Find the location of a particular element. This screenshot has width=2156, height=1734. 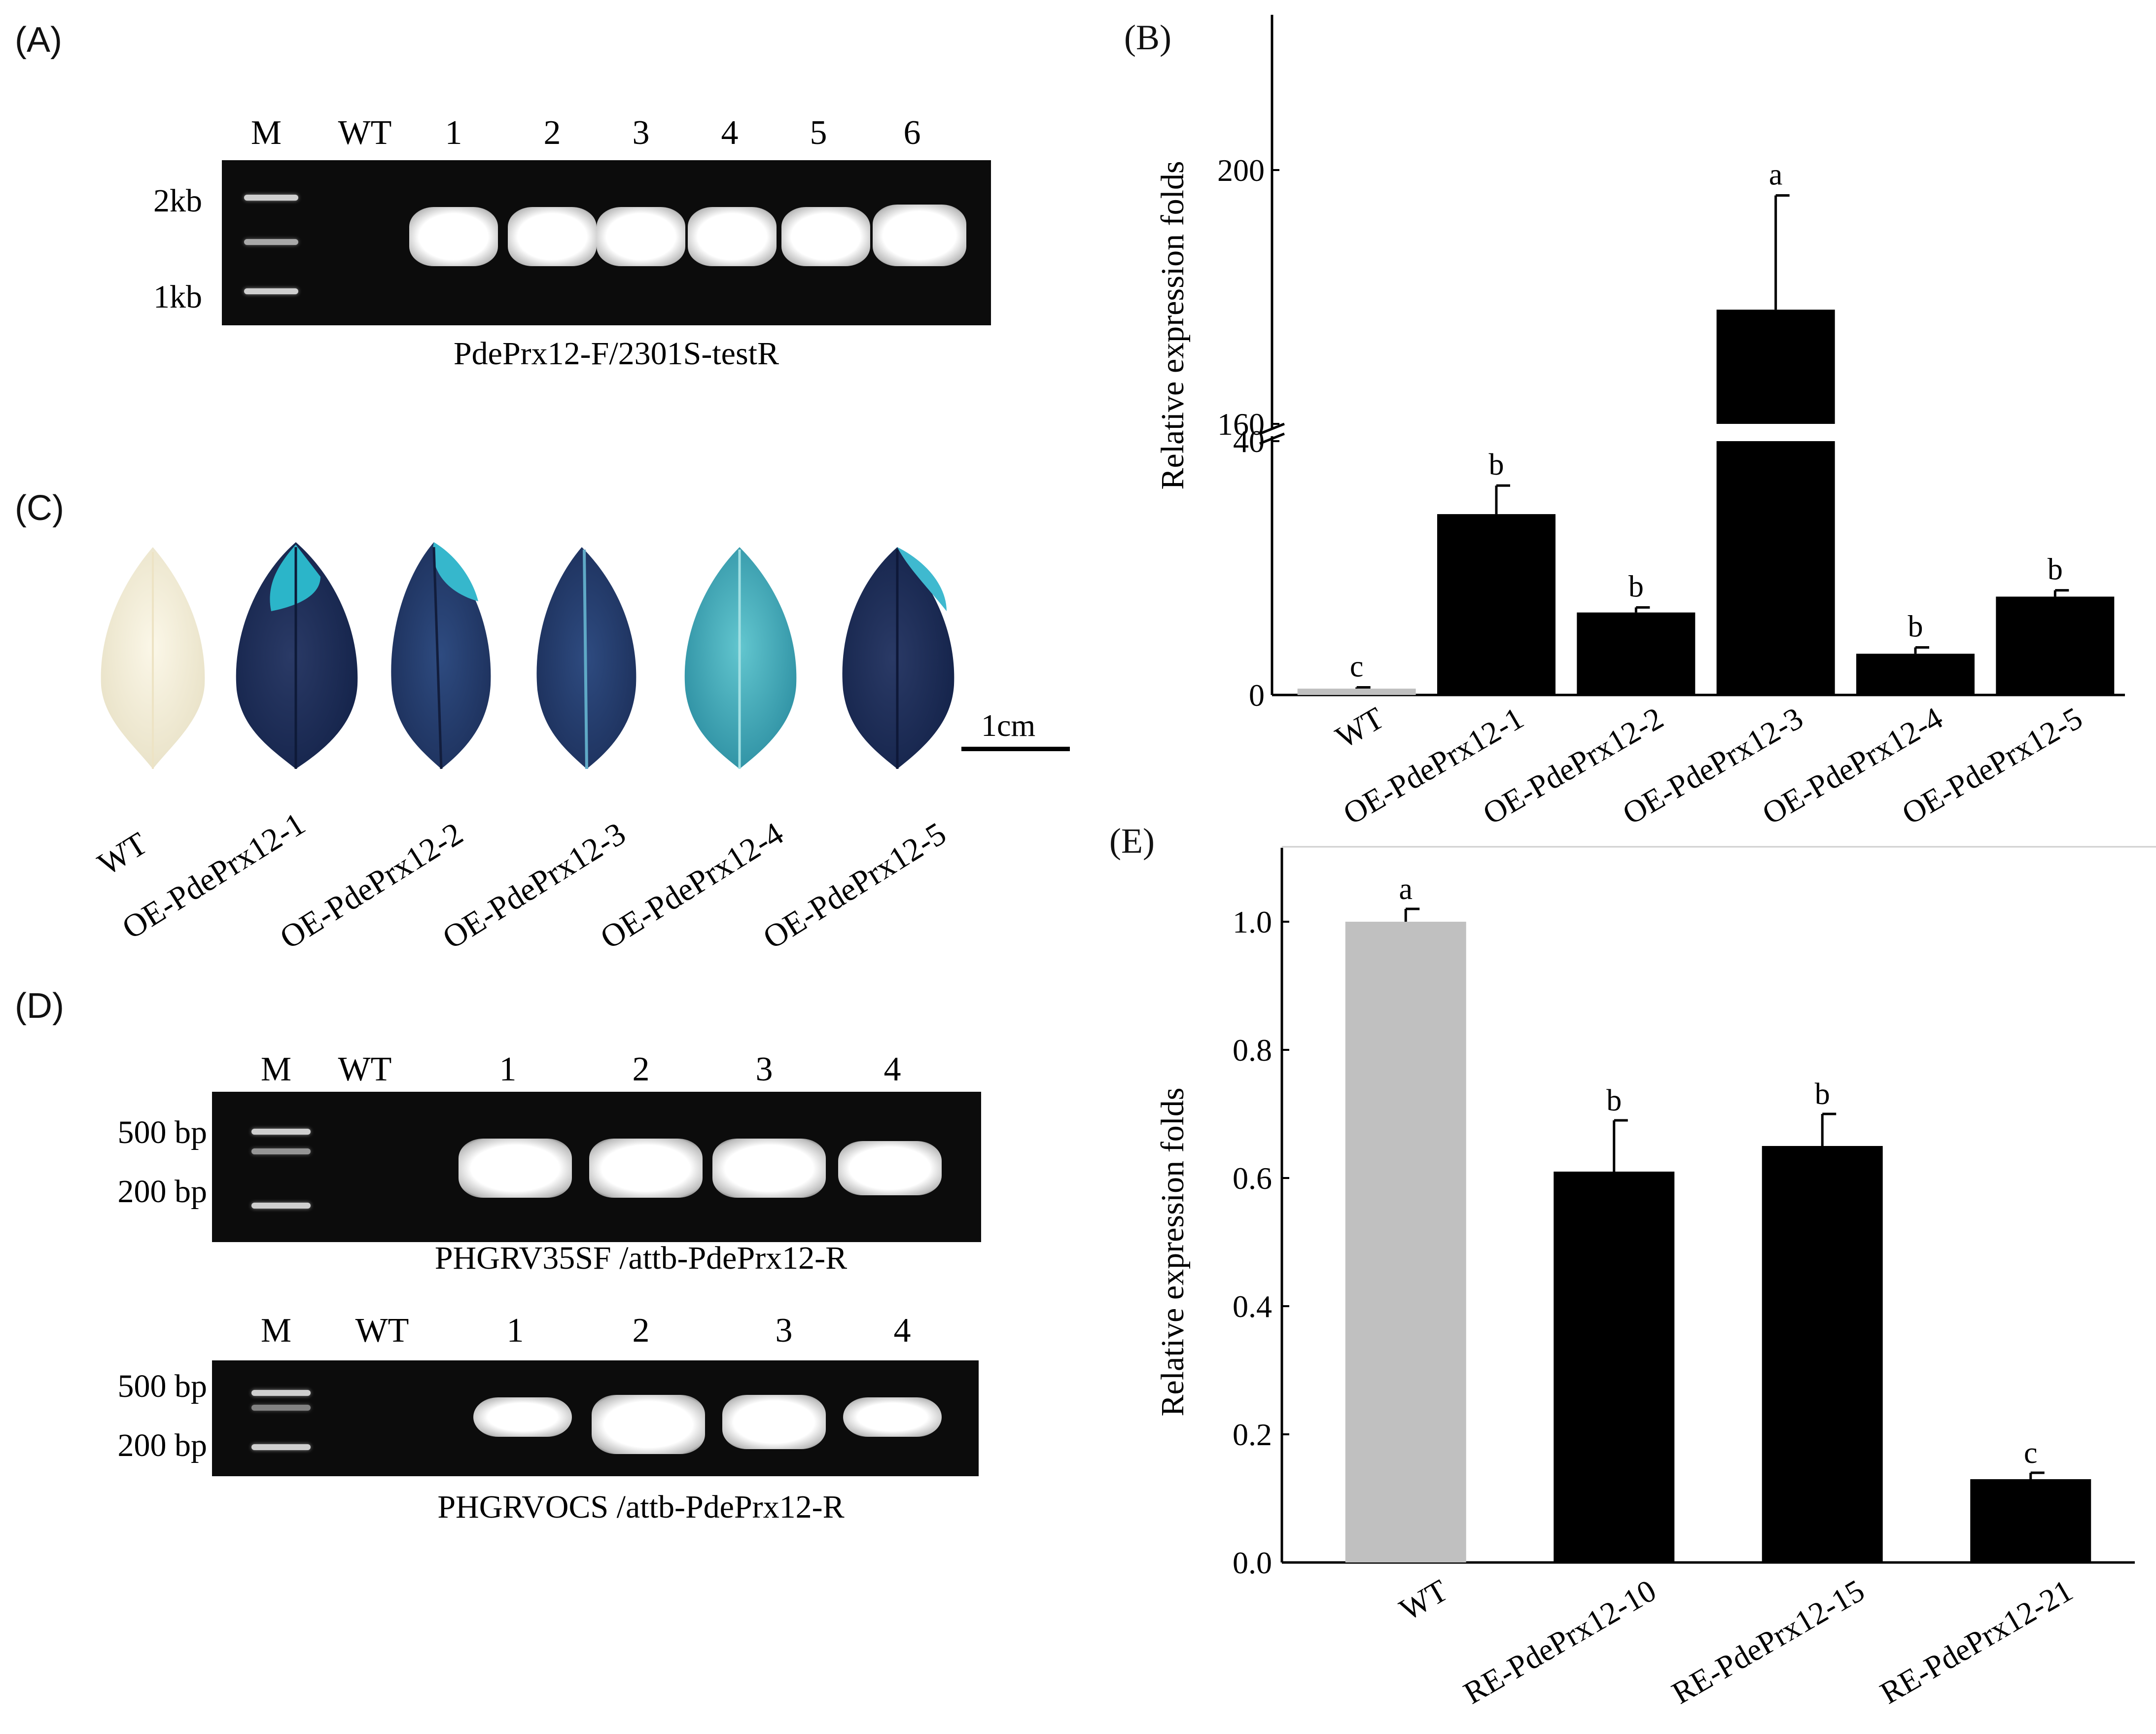

chart-e-x-tick-label: WT is located at coordinates (1424, 1600).